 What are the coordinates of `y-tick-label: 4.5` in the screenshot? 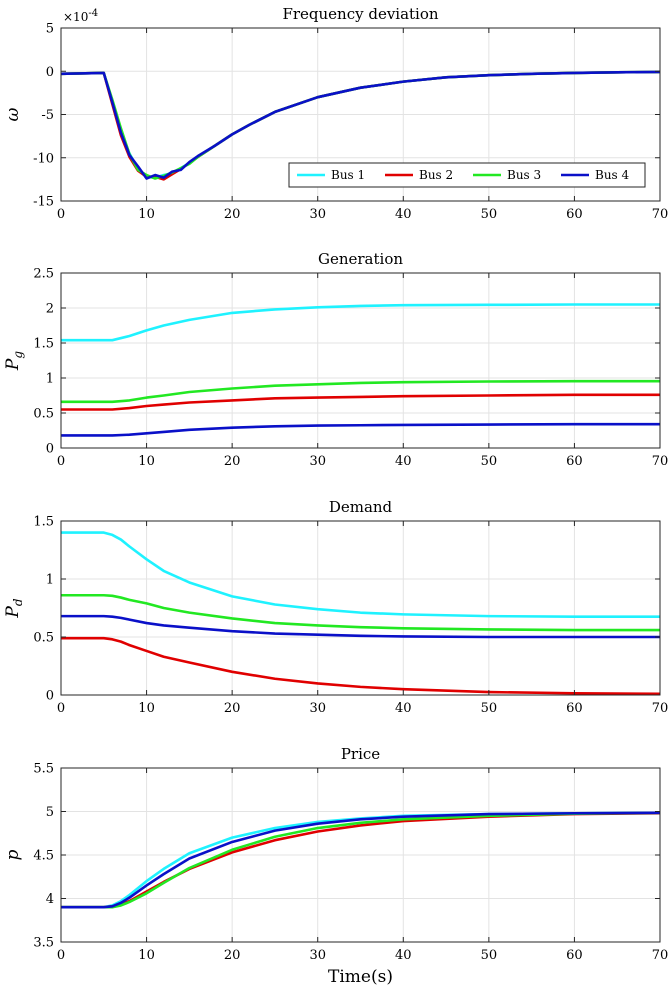 It's located at (43, 856).